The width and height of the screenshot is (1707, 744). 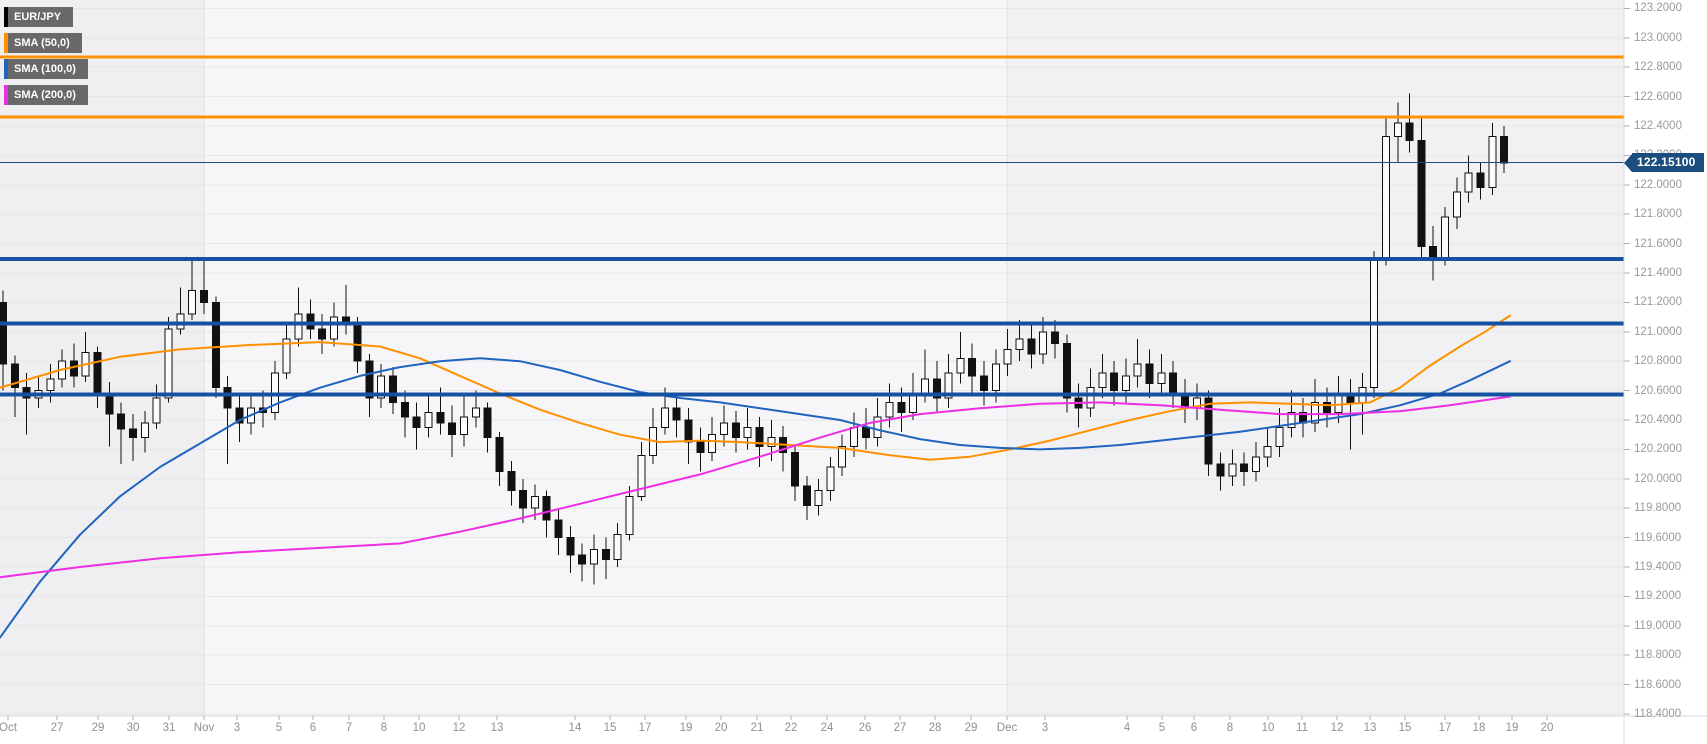 What do you see at coordinates (1658, 126) in the screenshot?
I see `price-axis-label: 122.4000` at bounding box center [1658, 126].